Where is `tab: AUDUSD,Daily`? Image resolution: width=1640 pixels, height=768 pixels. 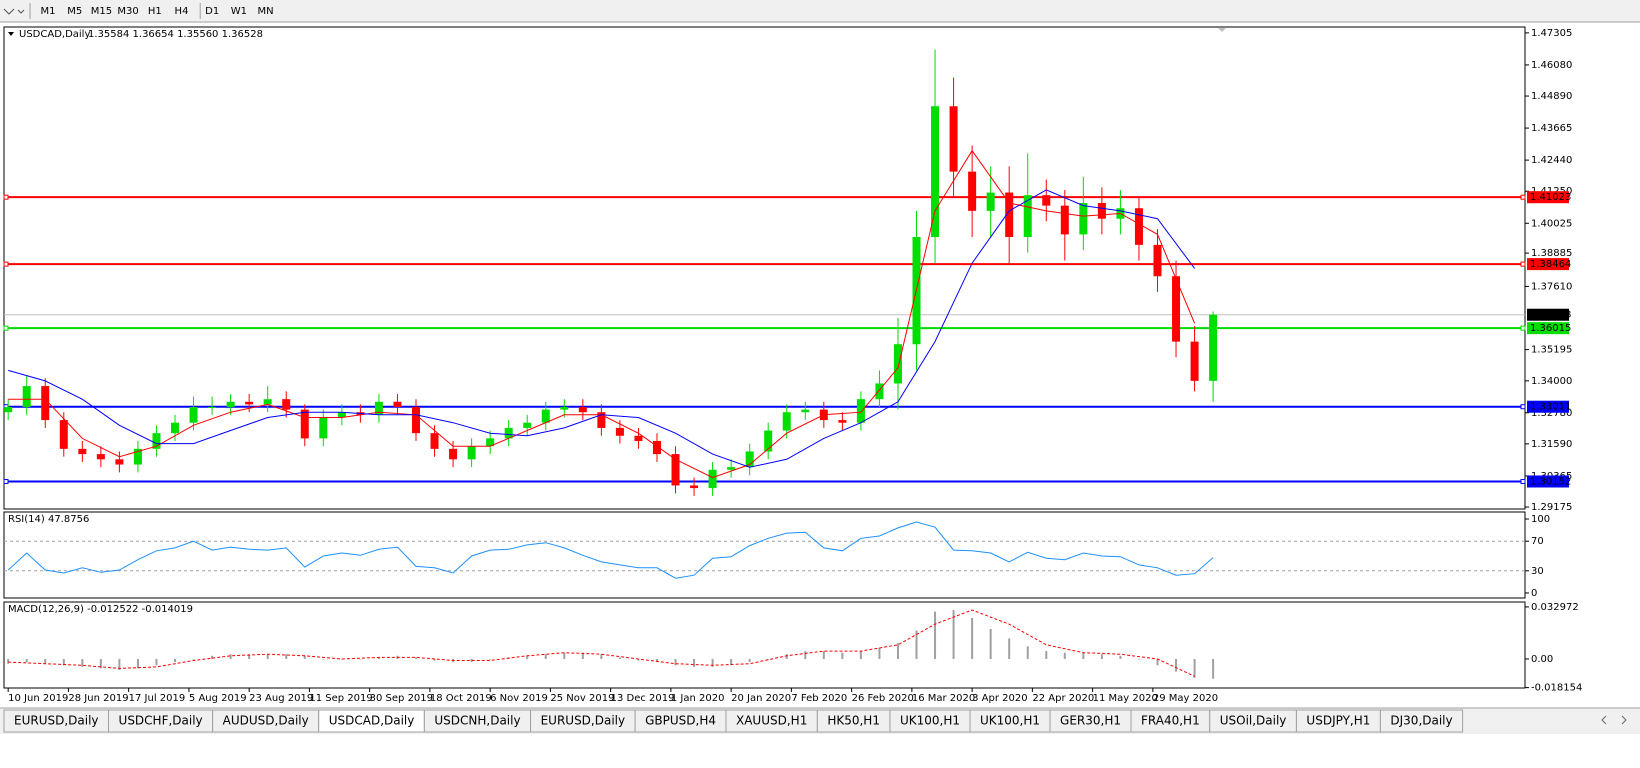
tab: AUDUSD,Daily is located at coordinates (266, 721).